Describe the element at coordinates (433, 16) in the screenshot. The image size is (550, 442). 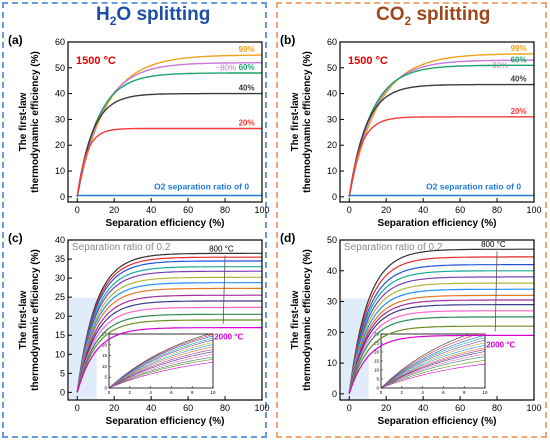
I see `co2-header: CO2 splitting` at that location.